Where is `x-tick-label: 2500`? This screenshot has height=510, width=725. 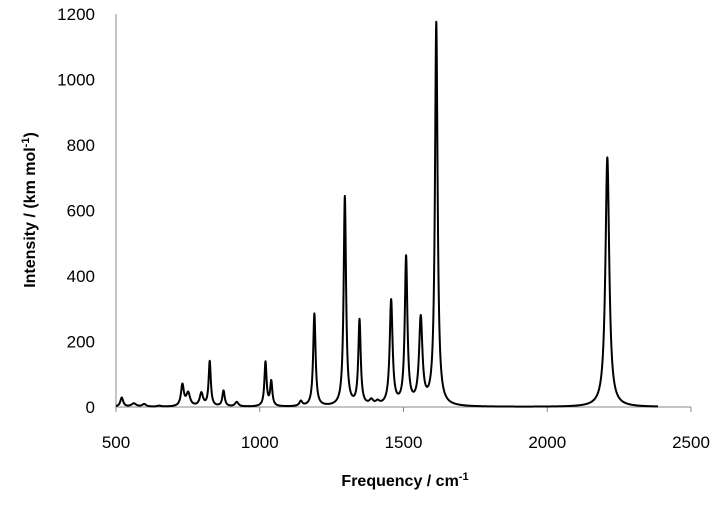 x-tick-label: 2500 is located at coordinates (691, 442).